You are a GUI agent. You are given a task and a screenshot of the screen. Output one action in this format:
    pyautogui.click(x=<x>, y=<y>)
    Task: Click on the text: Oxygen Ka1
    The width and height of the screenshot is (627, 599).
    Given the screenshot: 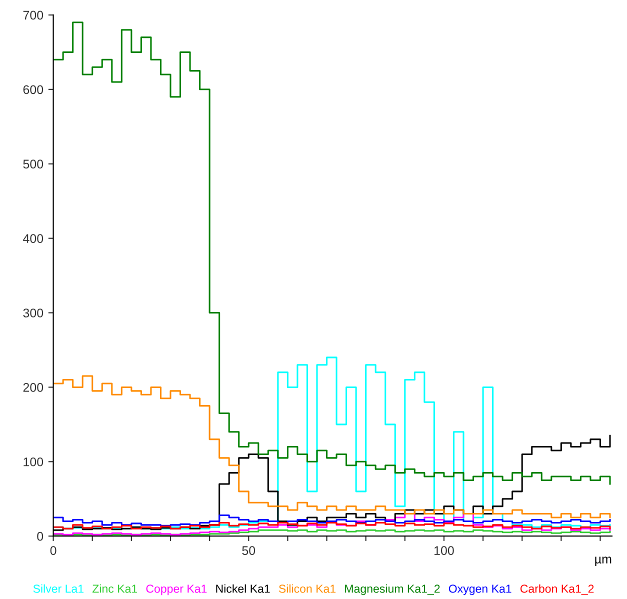 What is the action you would take?
    pyautogui.click(x=480, y=590)
    